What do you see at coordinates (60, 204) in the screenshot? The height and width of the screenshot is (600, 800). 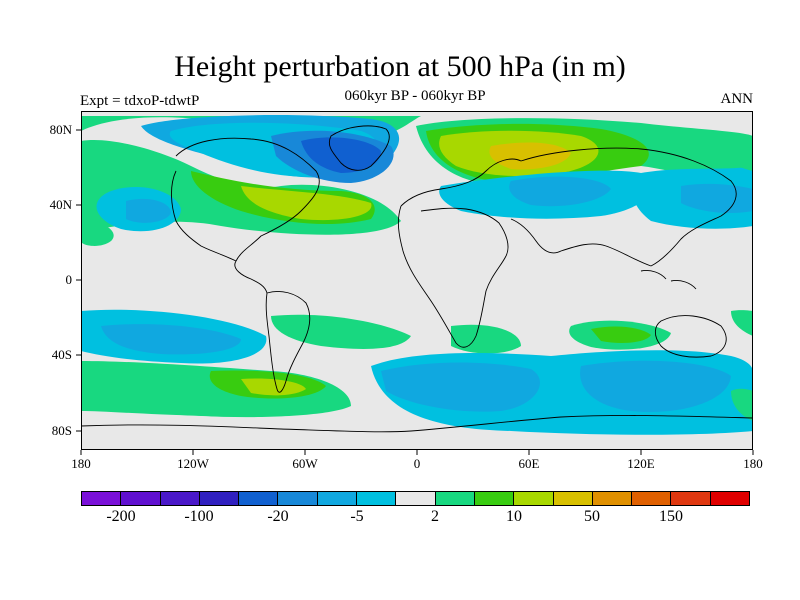 I see `lat-label: 40N` at bounding box center [60, 204].